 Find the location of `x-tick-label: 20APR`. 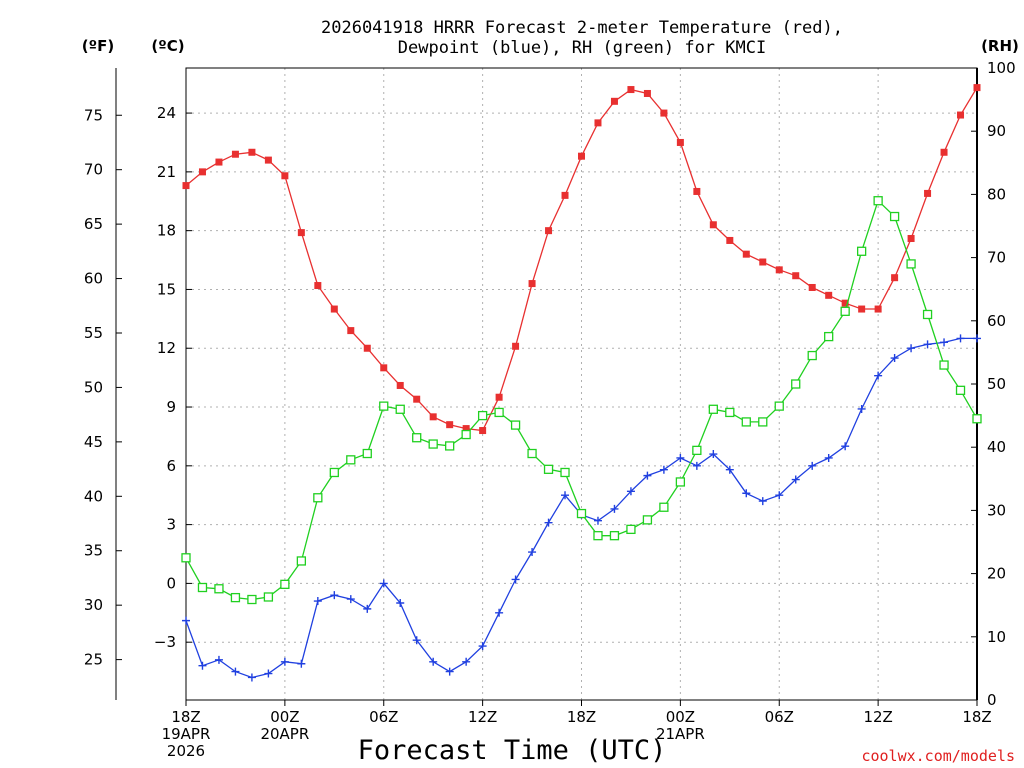

x-tick-label: 20APR is located at coordinates (284, 734).